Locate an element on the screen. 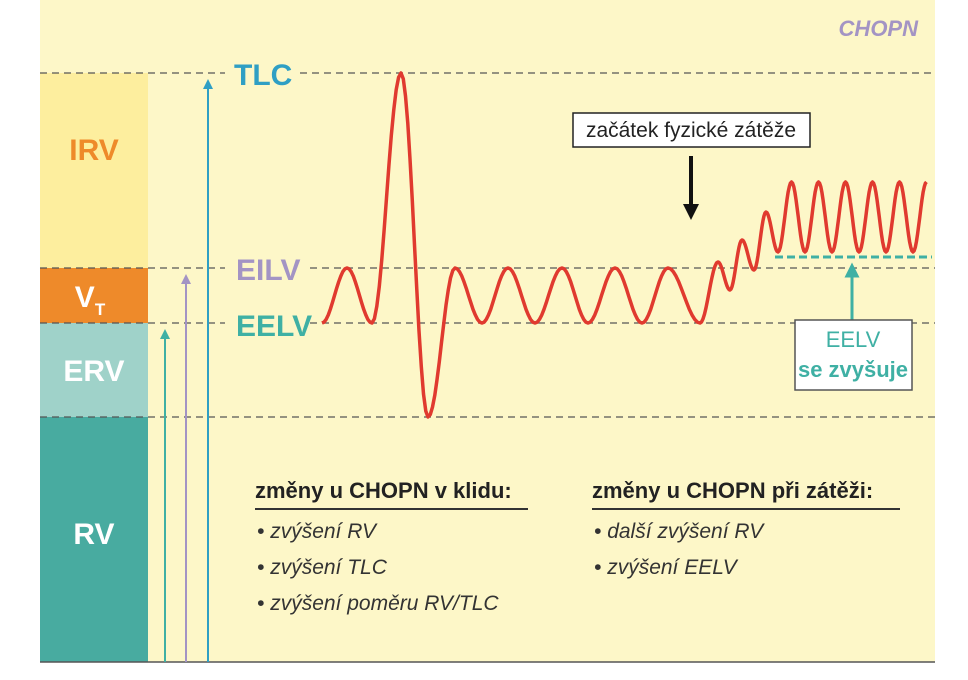  note-item: • zvýšení poměru RV/TLC is located at coordinates (378, 603).